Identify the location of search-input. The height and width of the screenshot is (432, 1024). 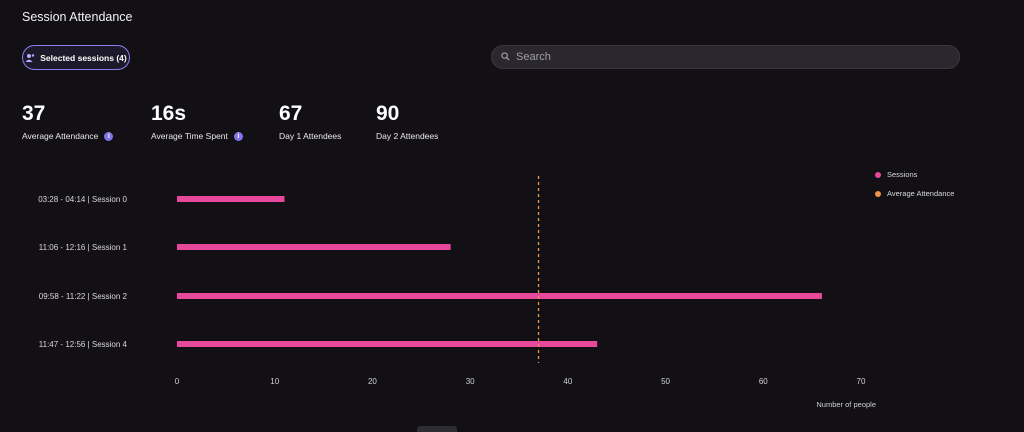
(726, 57).